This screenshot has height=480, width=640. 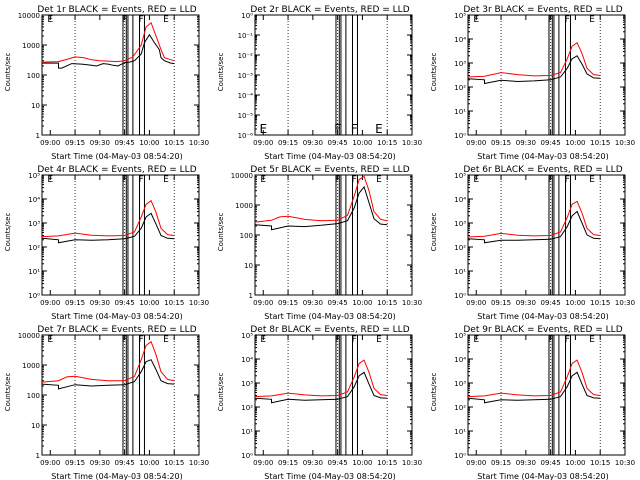 I want to click on y-tick-label: 10⁻⁴, so click(x=246, y=96).